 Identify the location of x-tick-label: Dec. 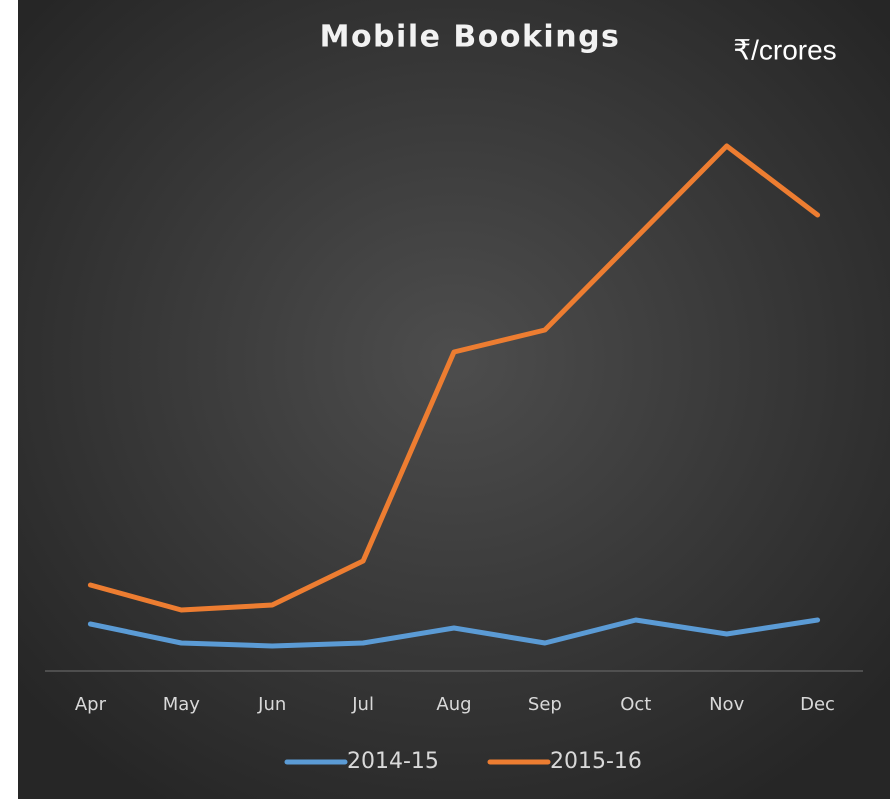
(817, 704).